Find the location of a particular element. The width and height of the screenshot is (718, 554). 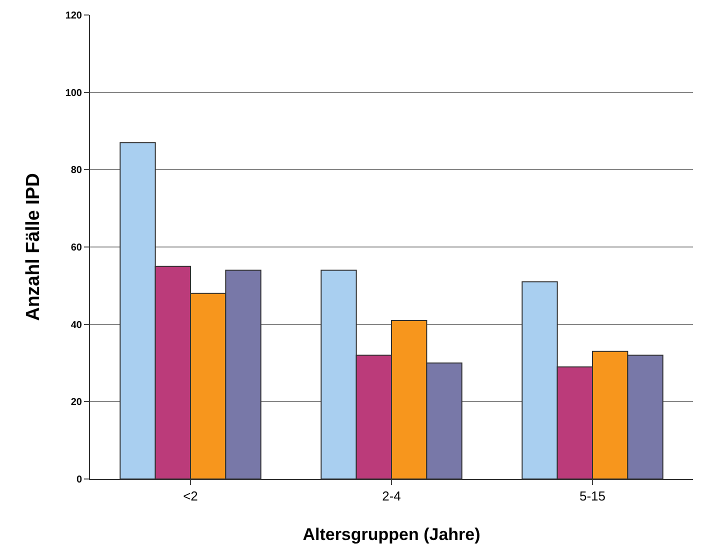

x-tick-label: 2-4 is located at coordinates (391, 496).